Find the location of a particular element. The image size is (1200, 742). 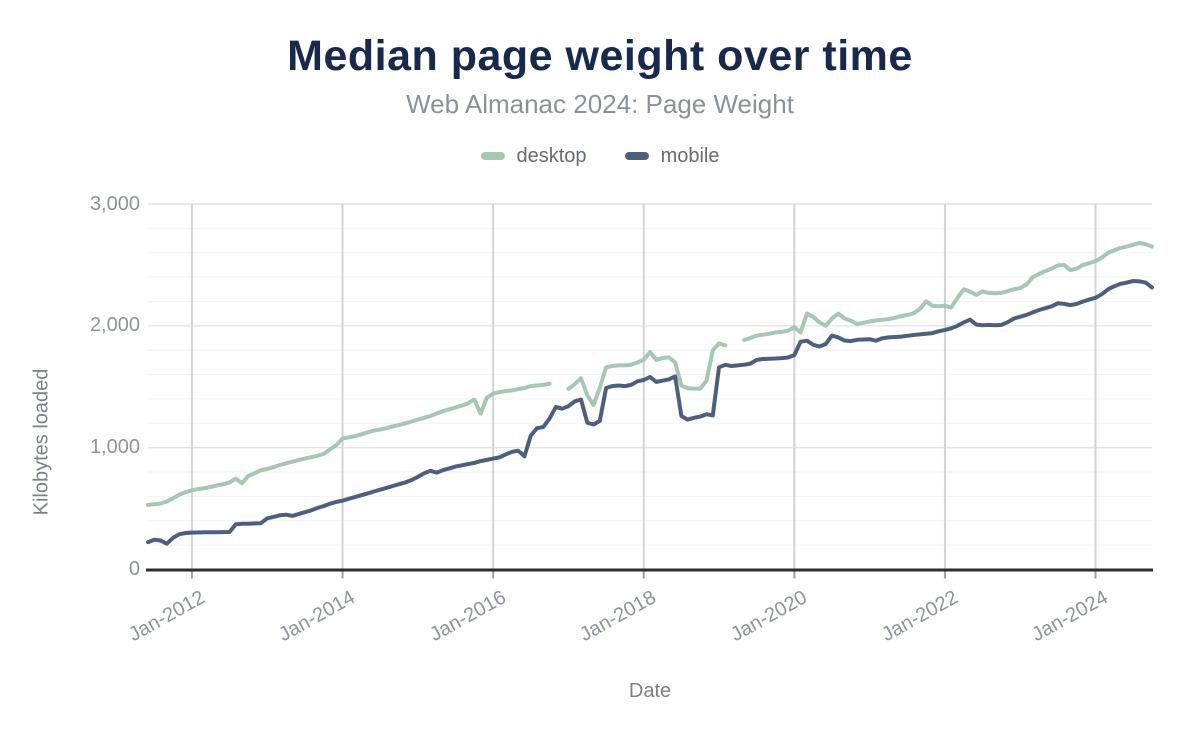

y-tick-label: 1,000 is located at coordinates (114, 447).